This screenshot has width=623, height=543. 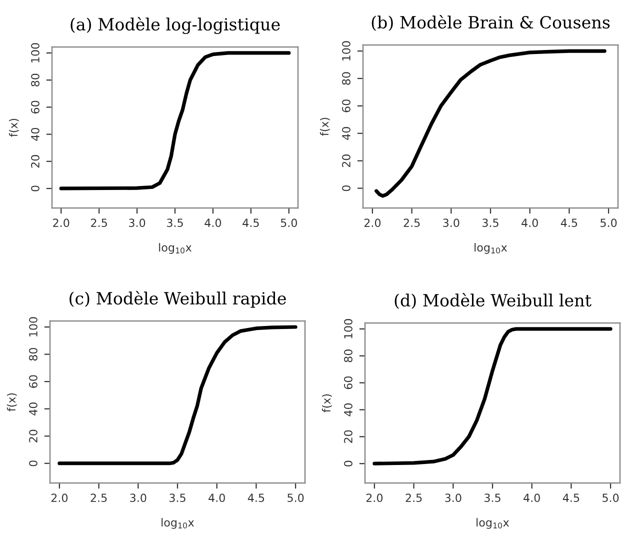 I want to click on chart-title: (a) Modèle log-logistique, so click(x=175, y=25).